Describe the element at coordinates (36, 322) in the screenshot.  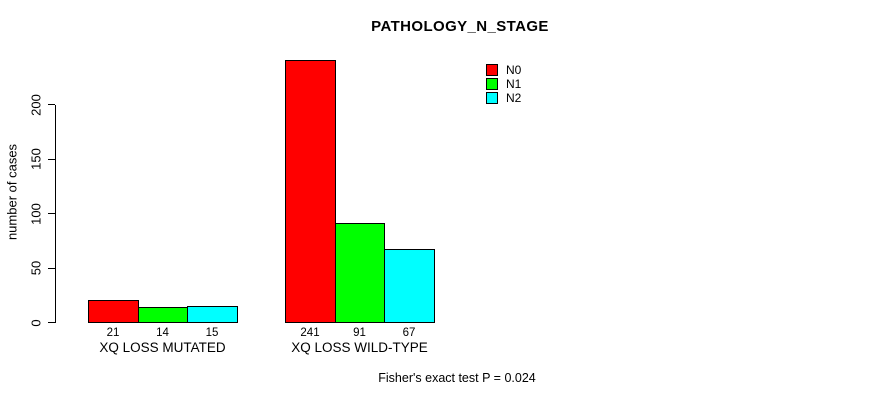
I see `y-axis-tick-label: 0` at that location.